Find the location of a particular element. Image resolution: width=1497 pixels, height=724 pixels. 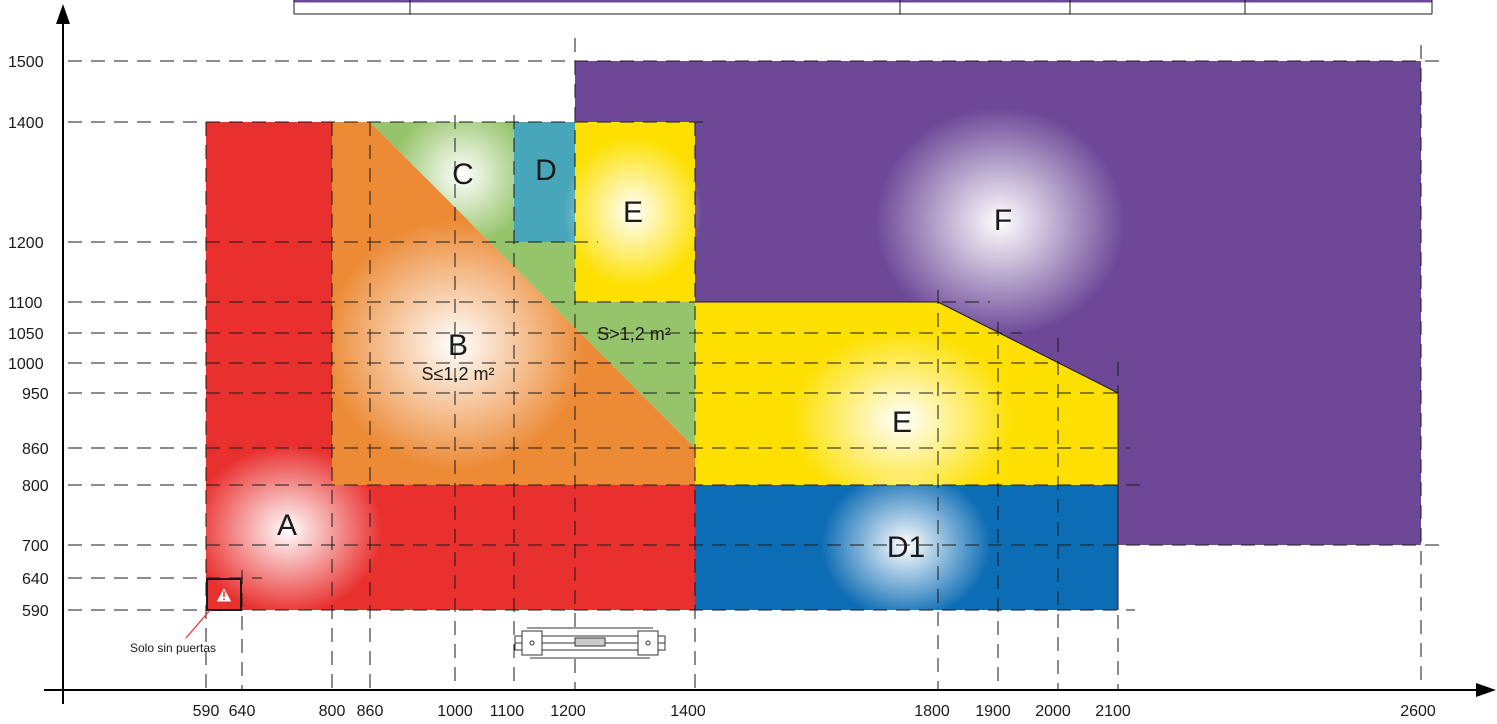

zone-e-lower-label: E is located at coordinates (902, 422).